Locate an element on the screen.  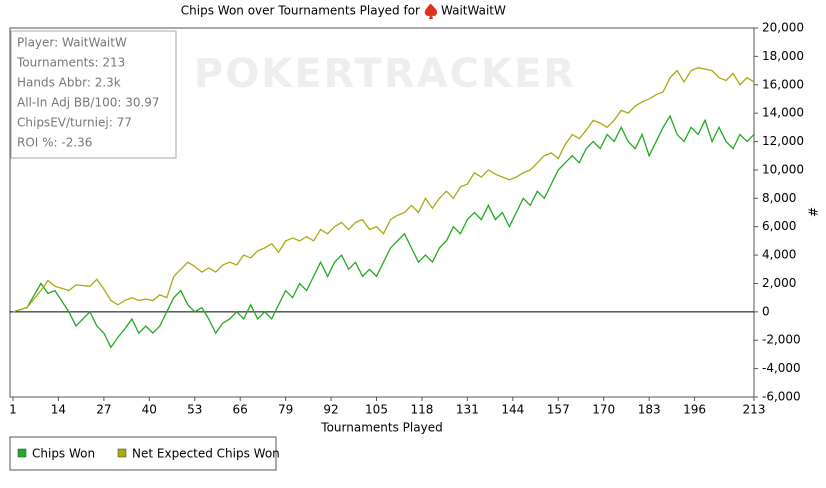
y-tick-label: 6,000 is located at coordinates (779, 226).